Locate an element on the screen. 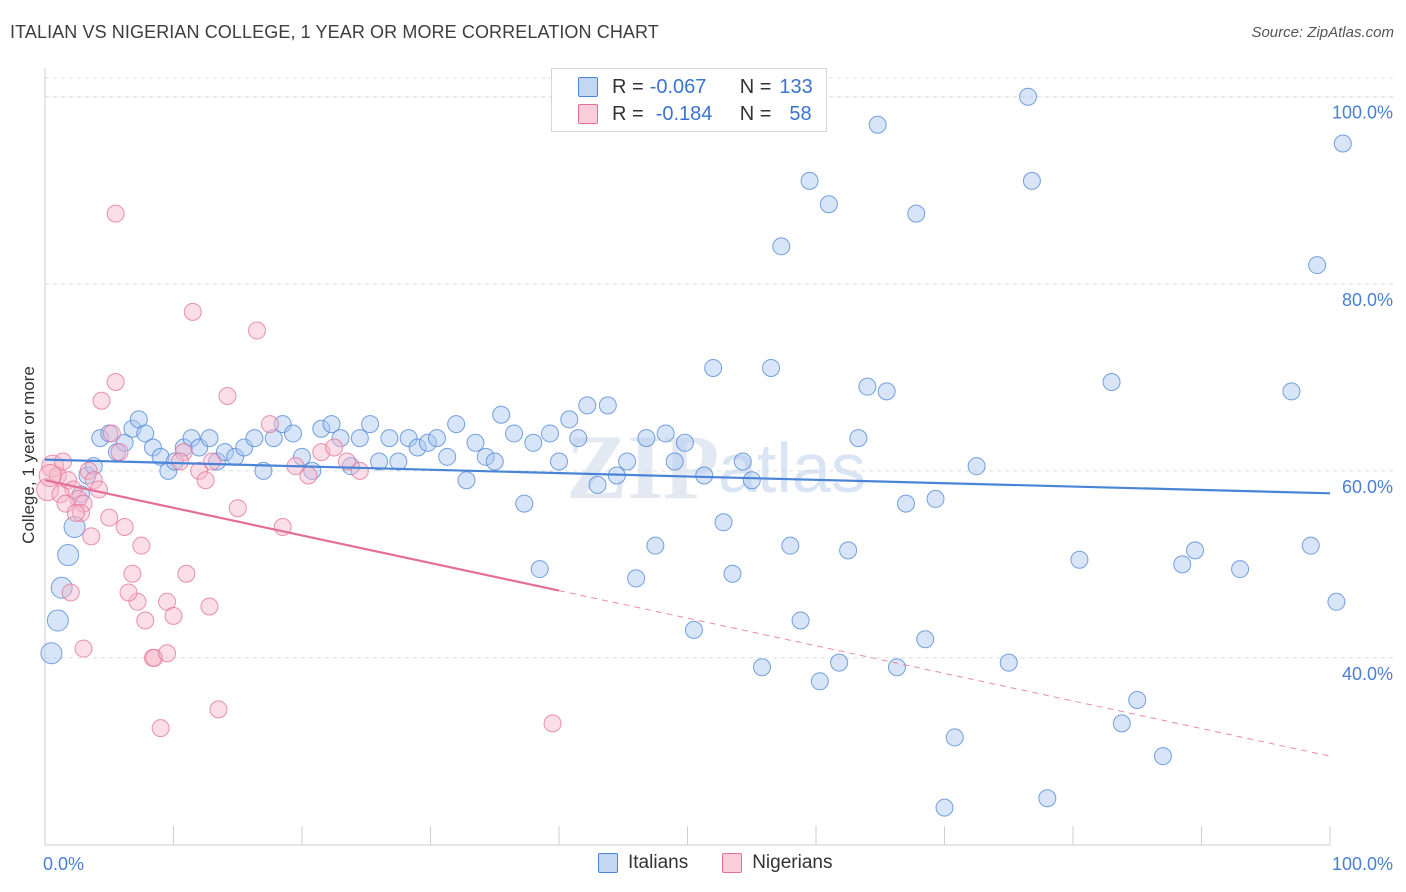 This screenshot has width=1406, height=892. italian-trend-line is located at coordinates (687, 476).